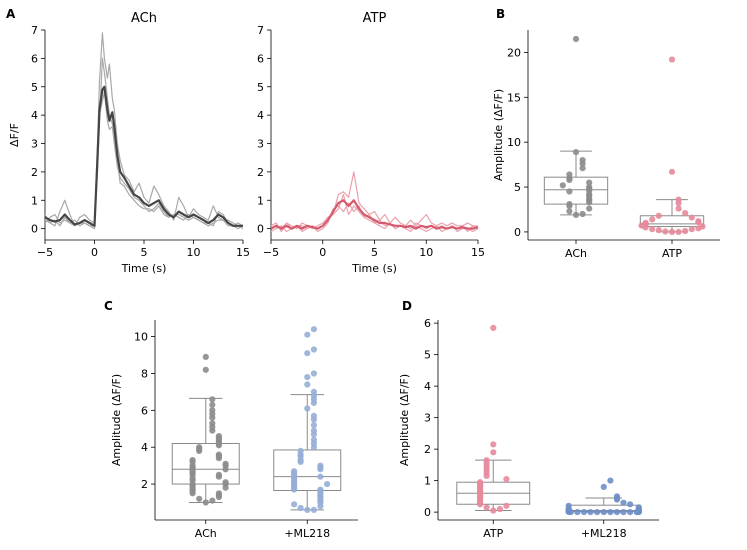 The width and height of the screenshot is (747, 550). What do you see at coordinates (94, 252) in the screenshot?
I see `x-tick-label: 0` at bounding box center [94, 252].